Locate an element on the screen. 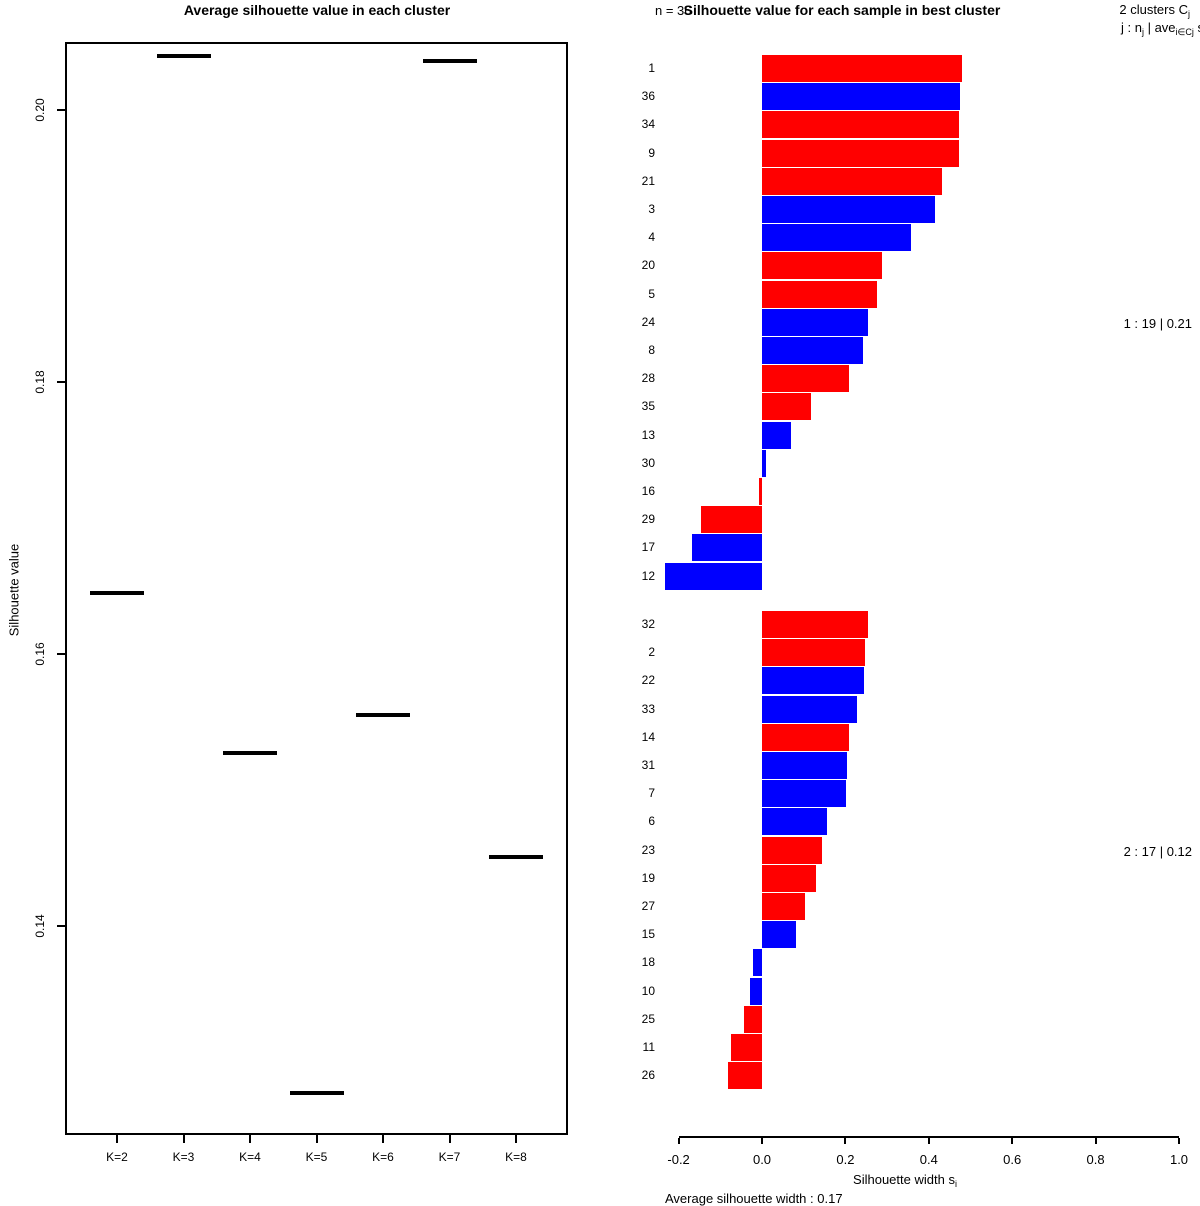 The width and height of the screenshot is (1200, 1206). x-axis-tick-label: K=5 is located at coordinates (316, 1157).